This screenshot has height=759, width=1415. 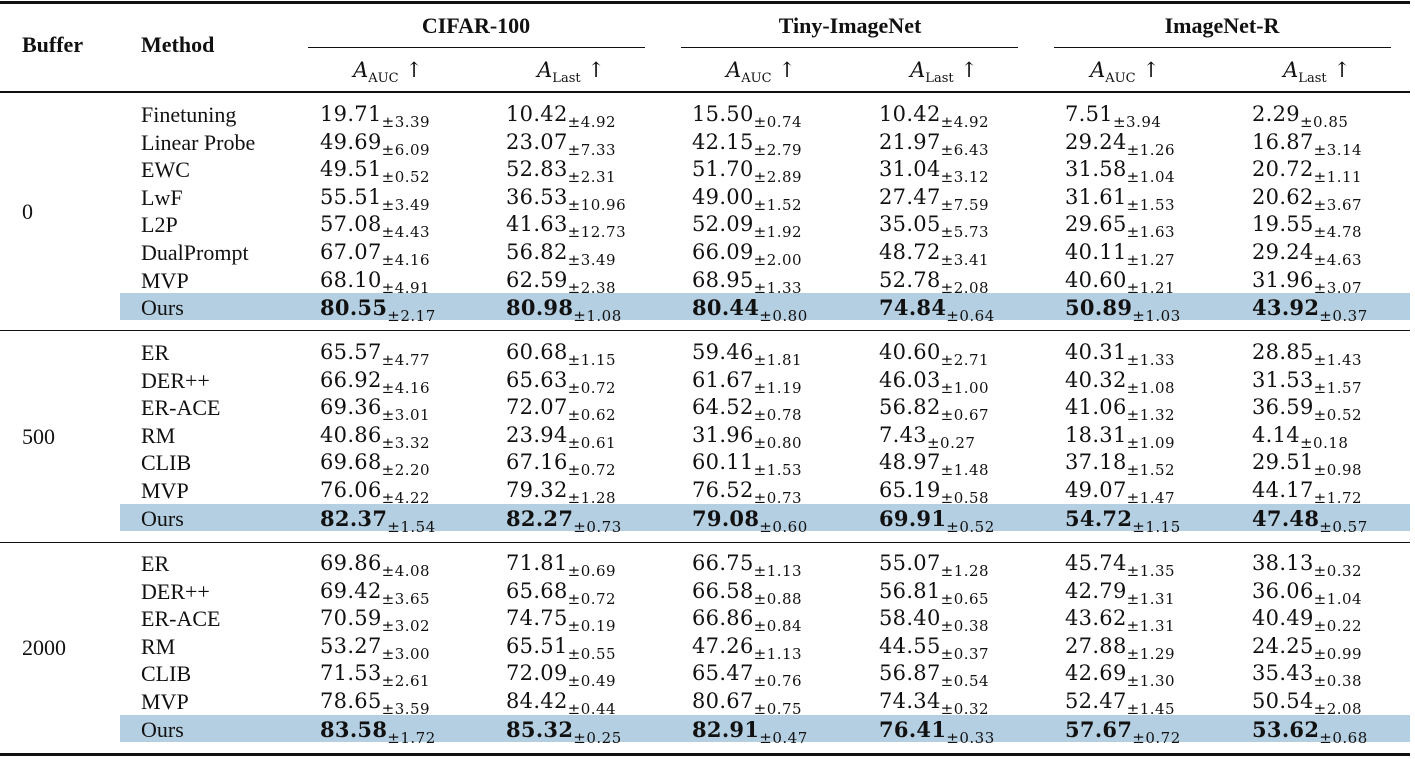 I want to click on method-column-header: Method, so click(x=178, y=44).